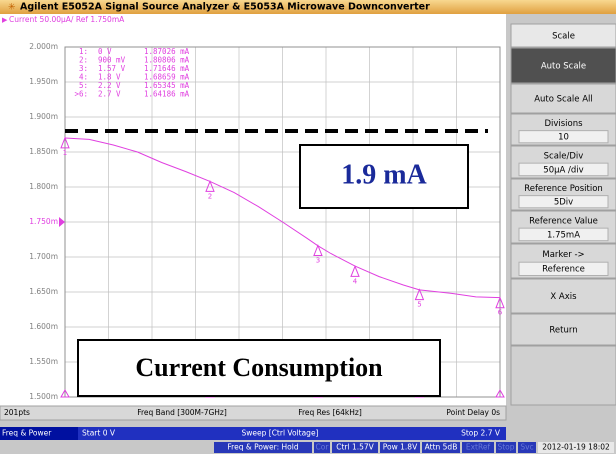 This screenshot has height=458, width=616. Describe the element at coordinates (564, 156) in the screenshot. I see `softkey-label: Scale/Div` at that location.